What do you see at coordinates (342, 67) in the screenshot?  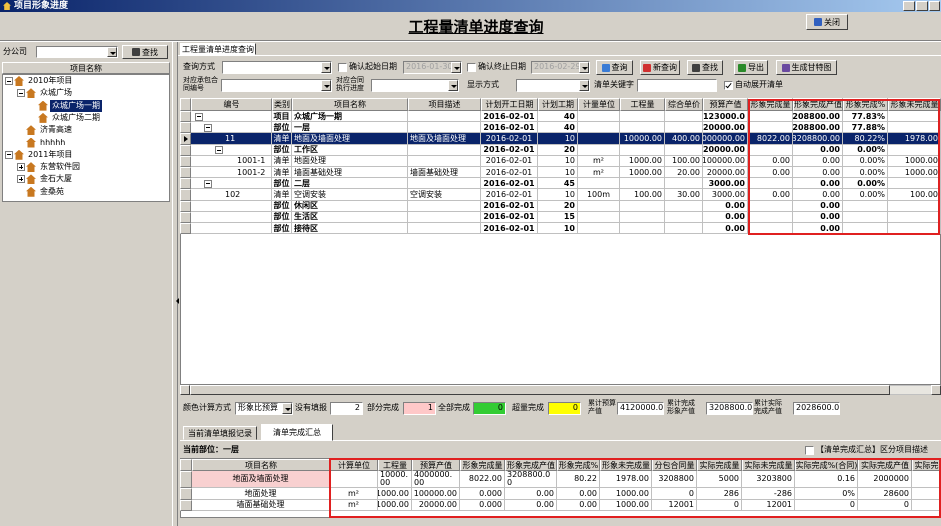 I see `start-date-checkbox` at bounding box center [342, 67].